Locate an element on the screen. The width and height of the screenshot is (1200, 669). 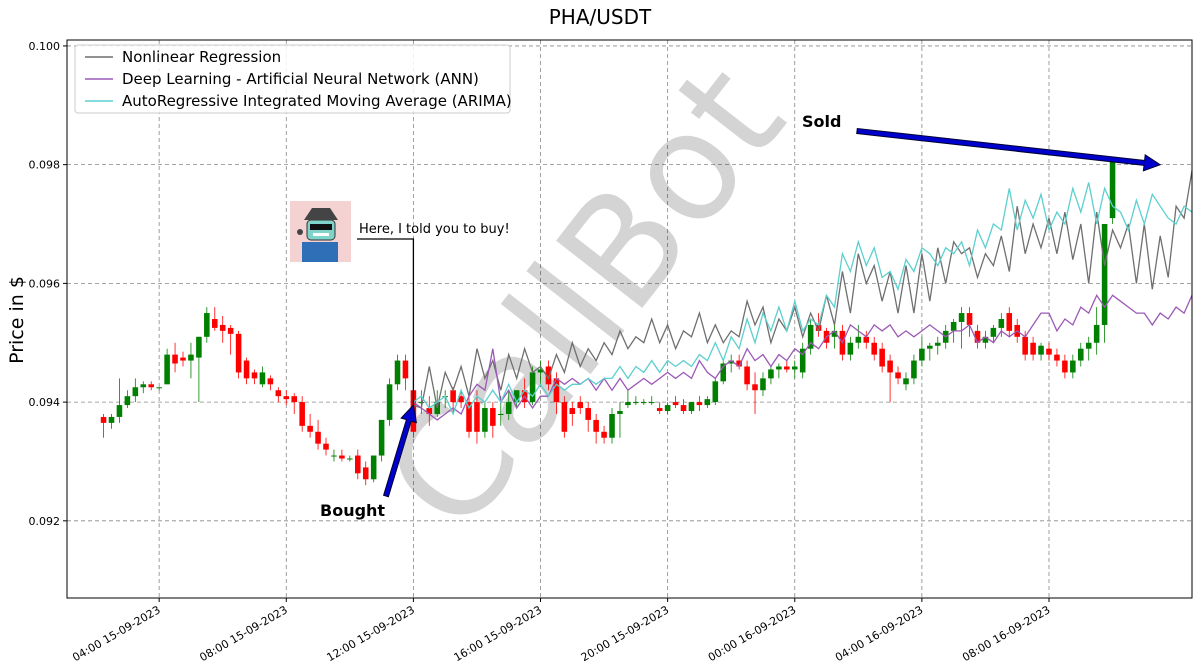
y-tick-label: 0.092 is located at coordinates (45, 521).